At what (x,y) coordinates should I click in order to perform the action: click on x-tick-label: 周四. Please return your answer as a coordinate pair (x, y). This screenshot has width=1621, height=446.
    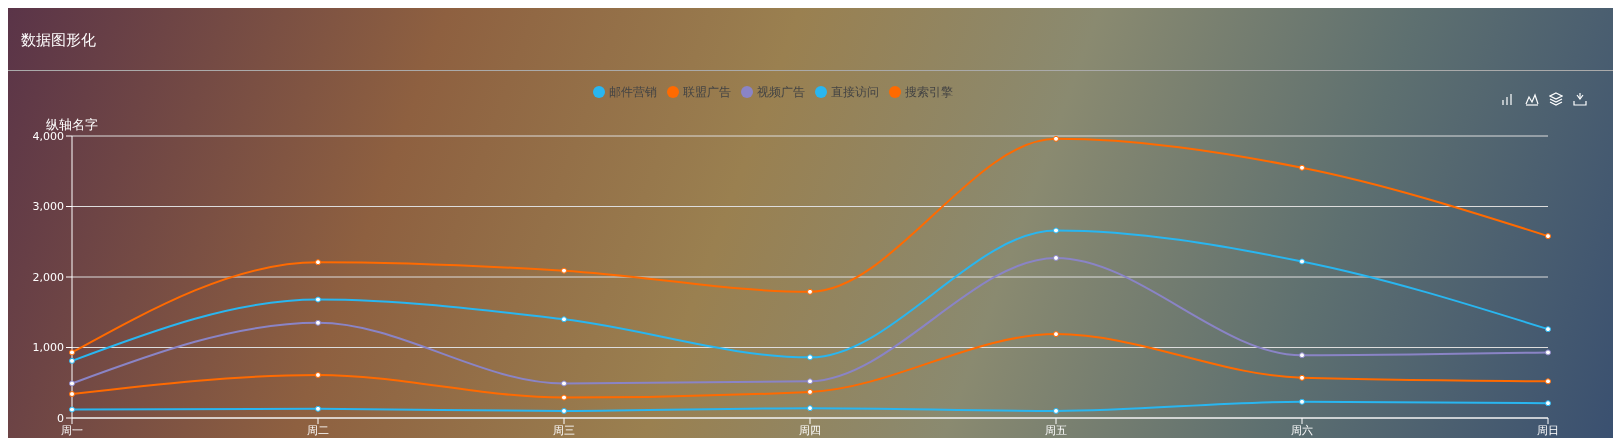
    Looking at the image, I should click on (810, 430).